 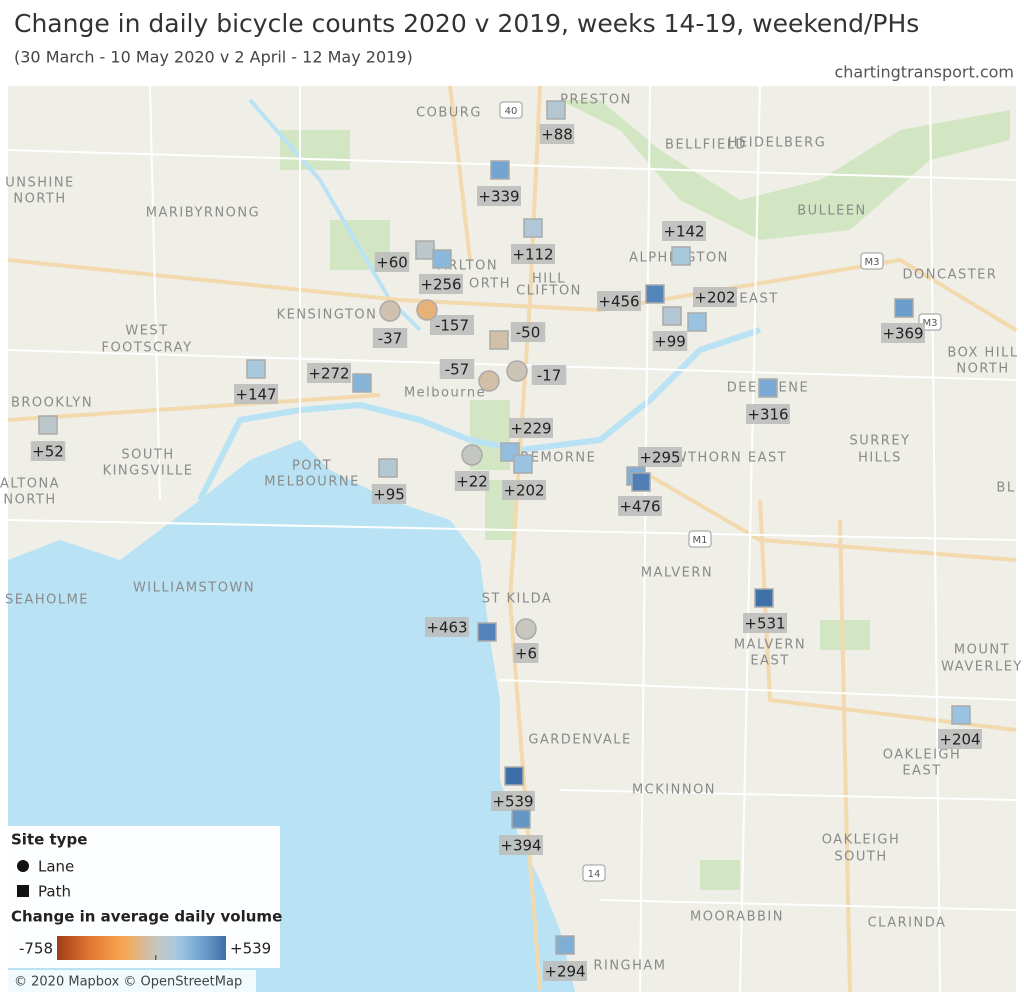 What do you see at coordinates (23, 866) in the screenshot?
I see `legend-circle` at bounding box center [23, 866].